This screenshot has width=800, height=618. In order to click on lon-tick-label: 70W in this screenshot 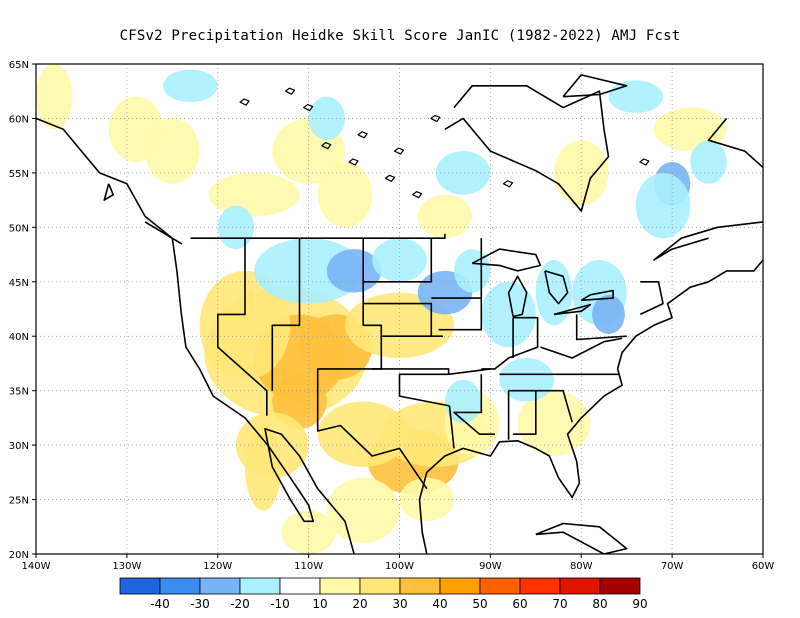, I will do `click(672, 566)`.